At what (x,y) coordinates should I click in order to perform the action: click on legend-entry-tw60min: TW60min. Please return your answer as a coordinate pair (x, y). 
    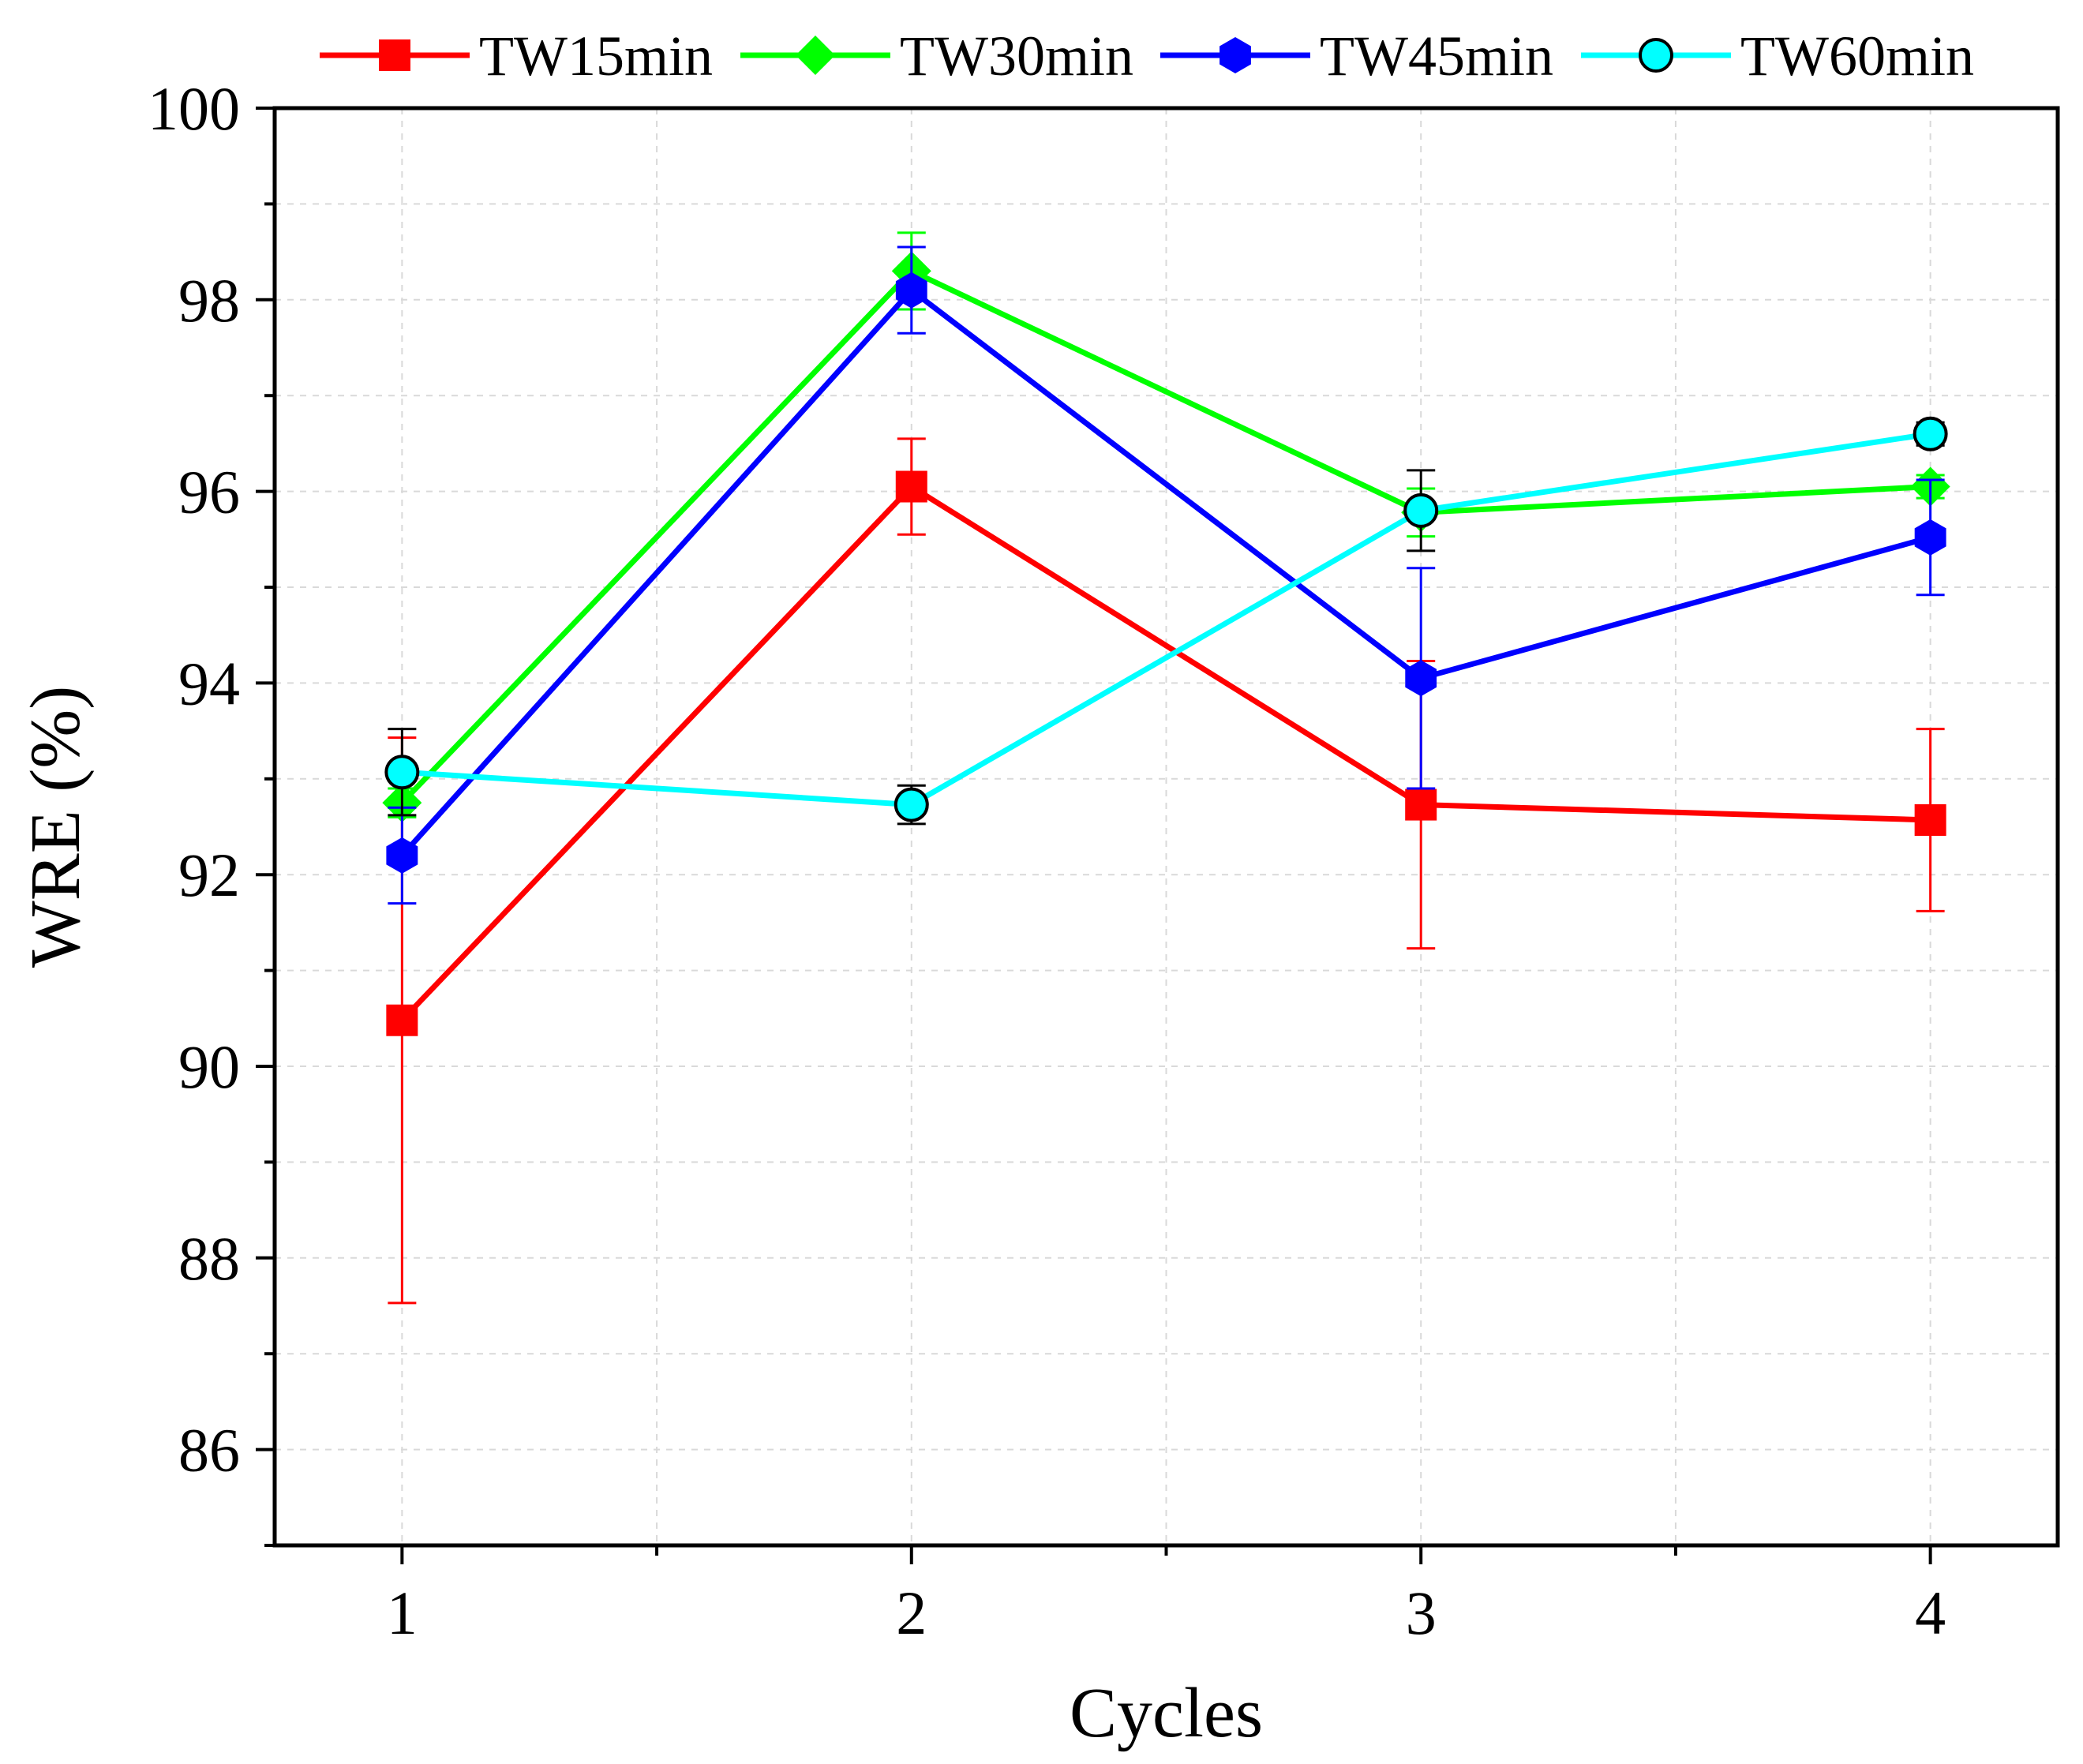
    Looking at the image, I should click on (1777, 56).